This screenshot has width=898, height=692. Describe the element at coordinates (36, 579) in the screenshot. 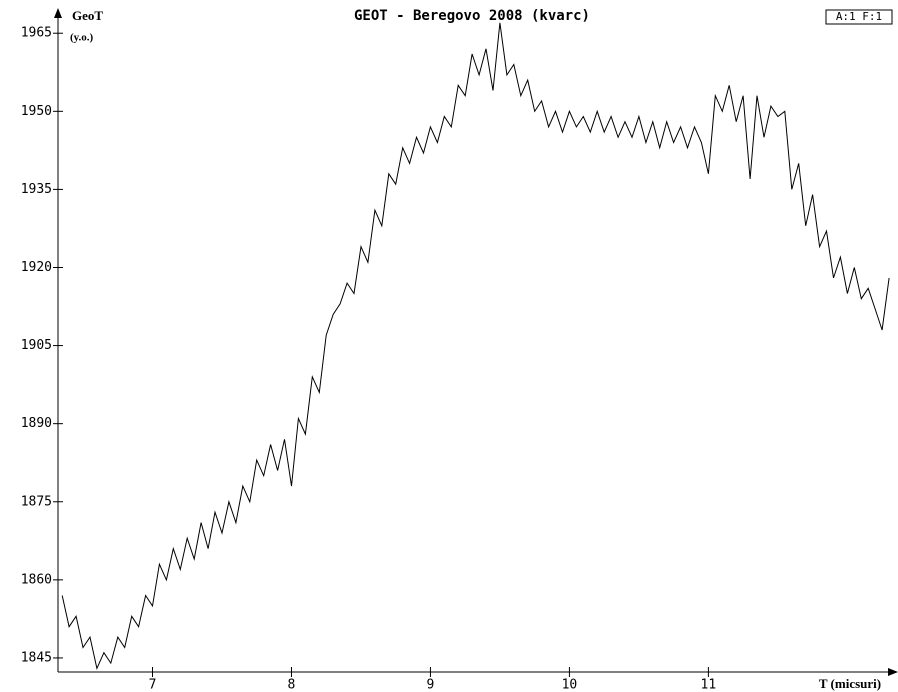

I see `y-tick-label: 1860` at that location.